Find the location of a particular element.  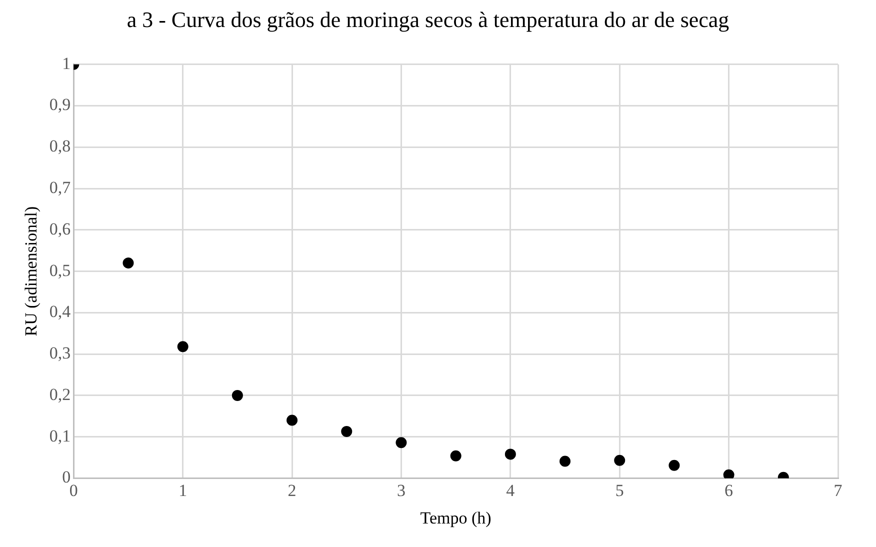

x-tick-label: 3 is located at coordinates (401, 490).